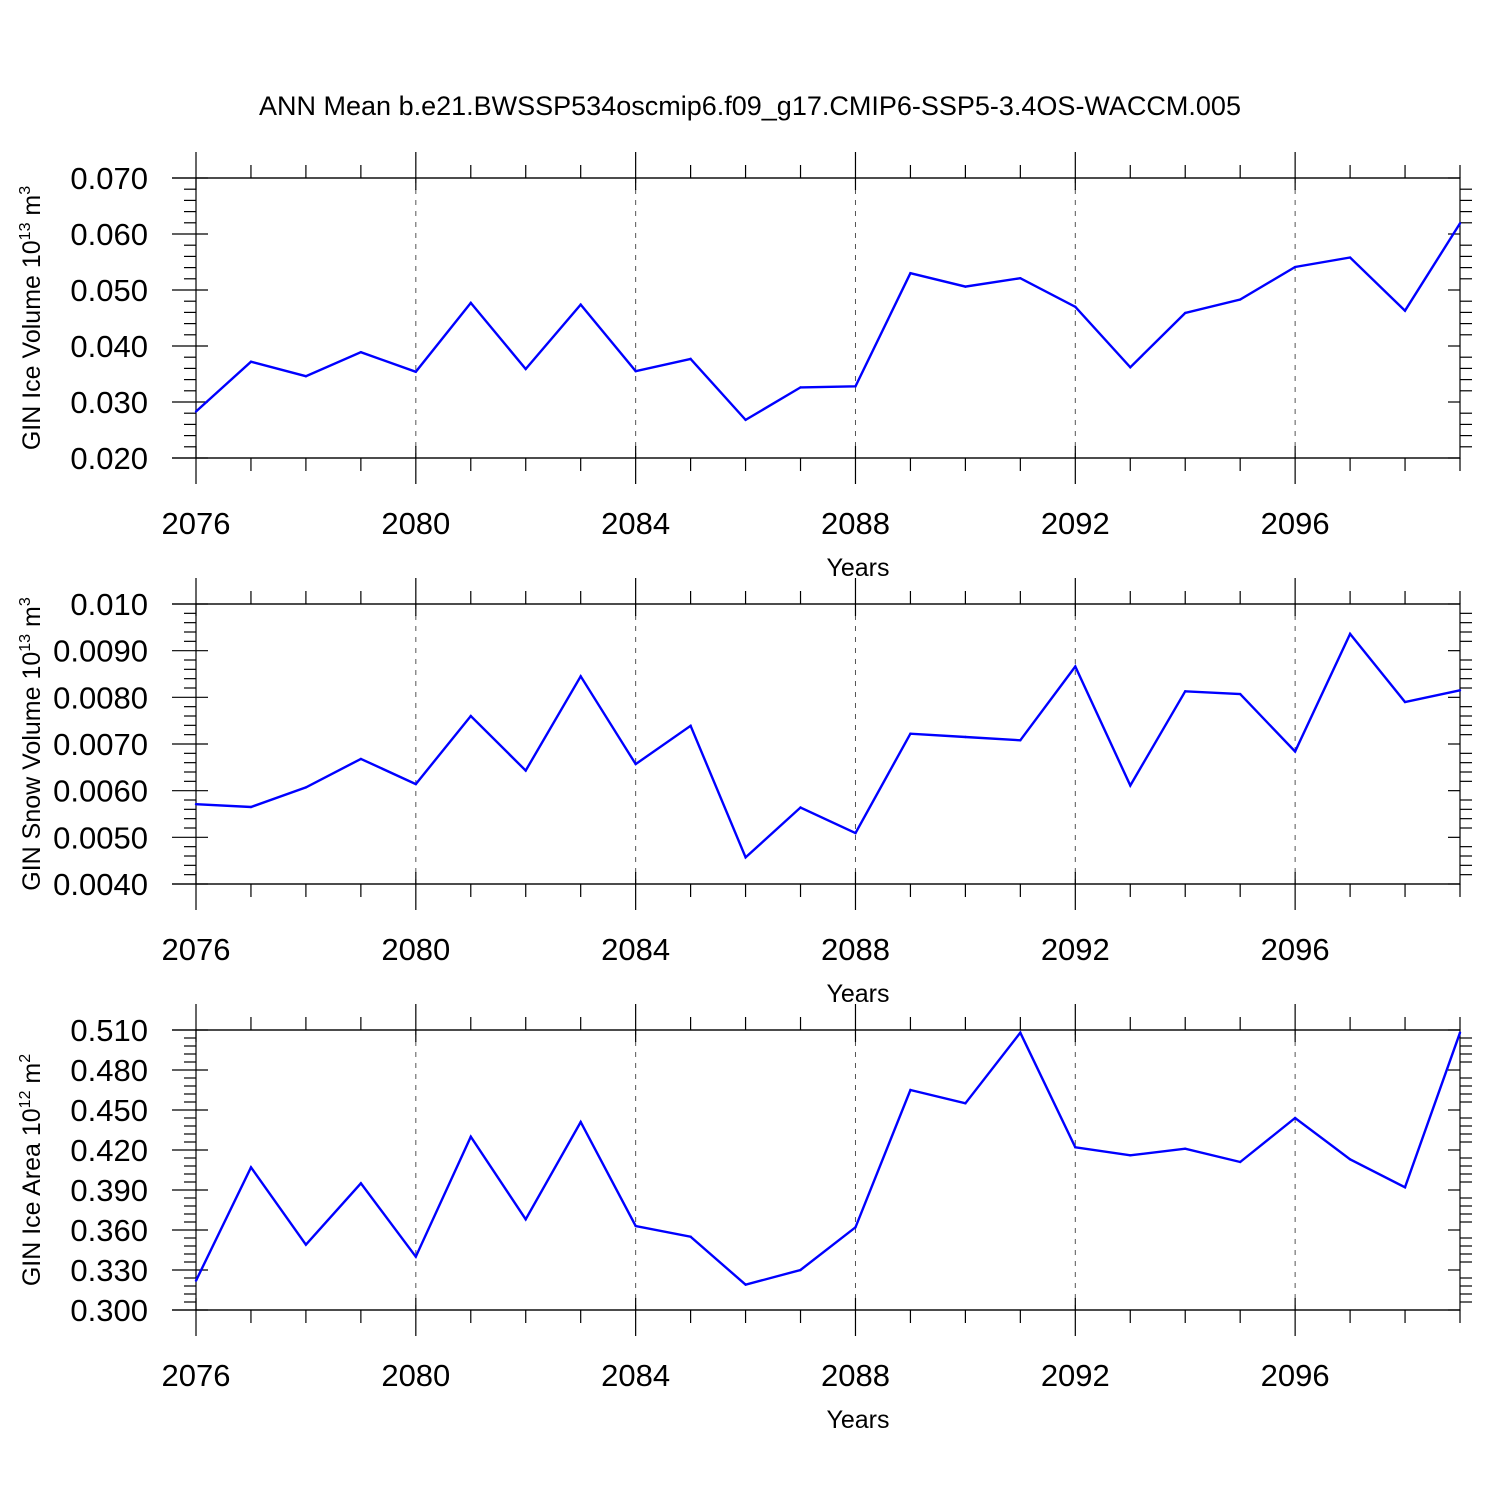 The width and height of the screenshot is (1500, 1500). What do you see at coordinates (109, 178) in the screenshot?
I see `ice-volume-y-tick-label: 0.070` at bounding box center [109, 178].